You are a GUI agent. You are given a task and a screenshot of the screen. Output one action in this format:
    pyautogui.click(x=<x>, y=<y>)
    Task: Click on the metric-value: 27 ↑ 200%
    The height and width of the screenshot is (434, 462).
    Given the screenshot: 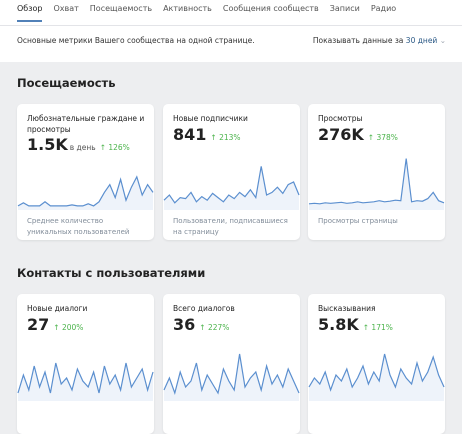 What is the action you would take?
    pyautogui.click(x=55, y=324)
    